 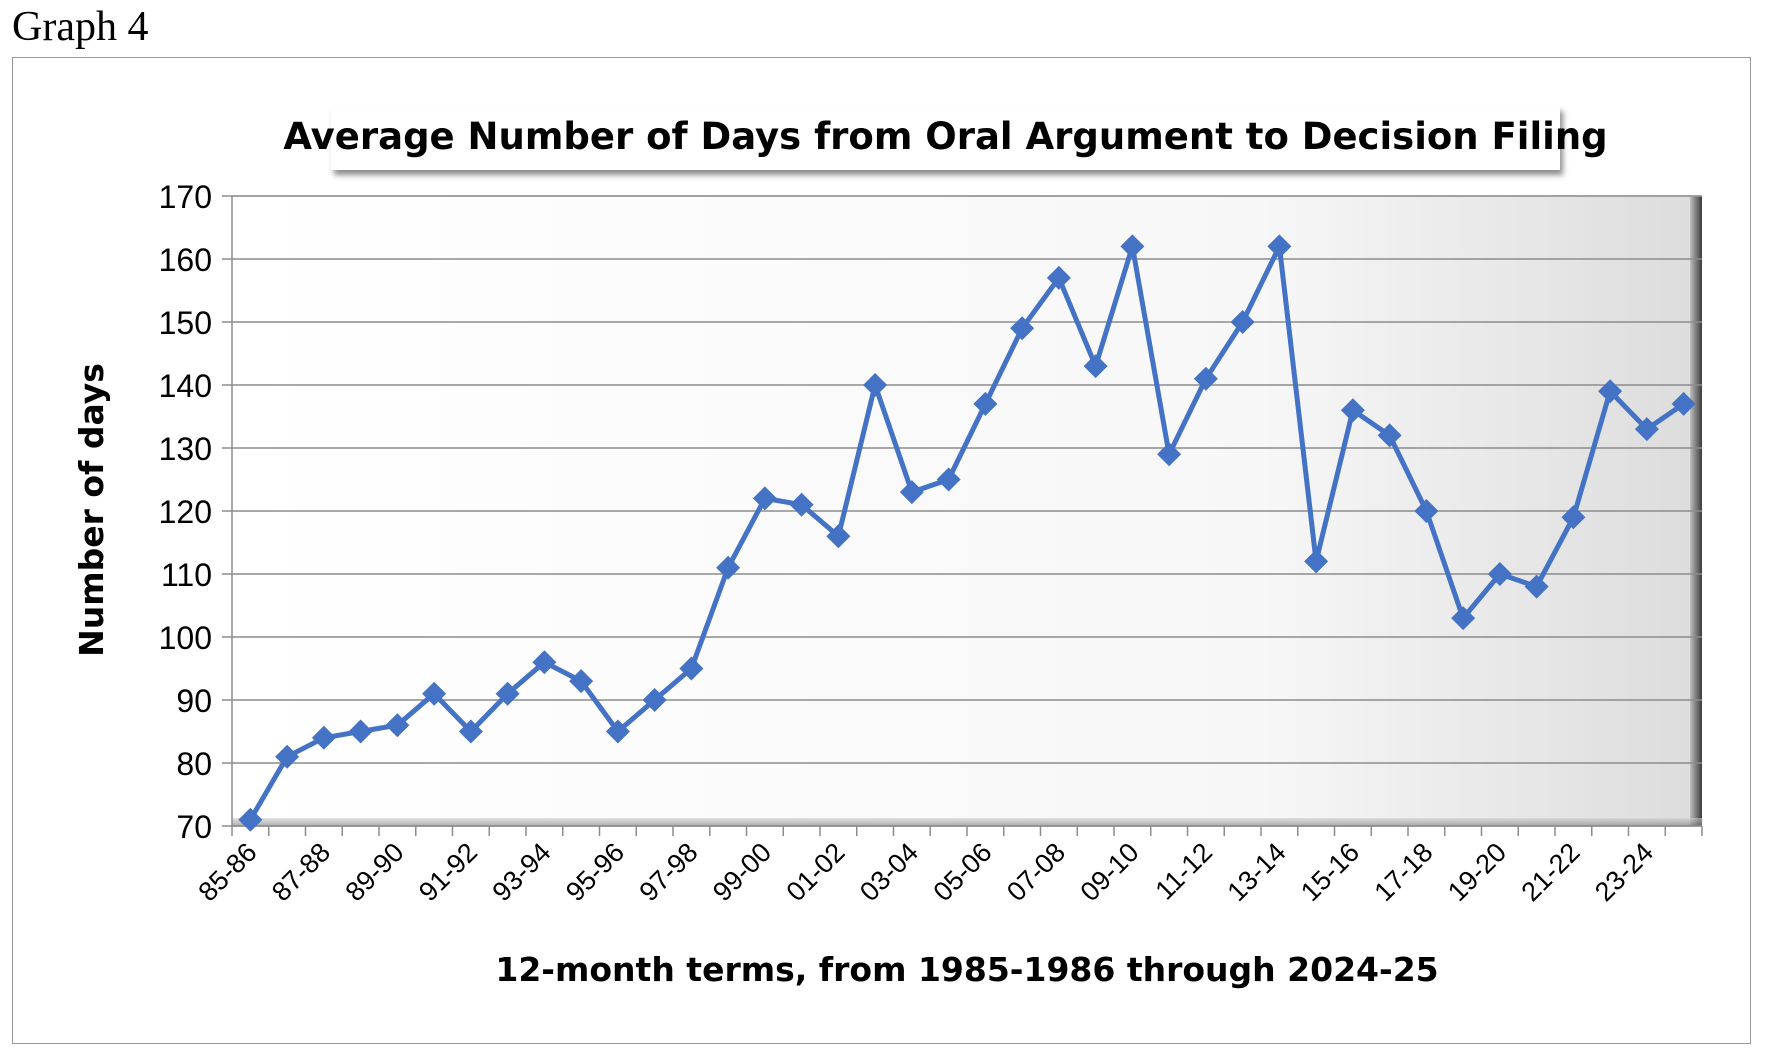 I want to click on x-tick-label: 87-88, so click(x=301, y=872).